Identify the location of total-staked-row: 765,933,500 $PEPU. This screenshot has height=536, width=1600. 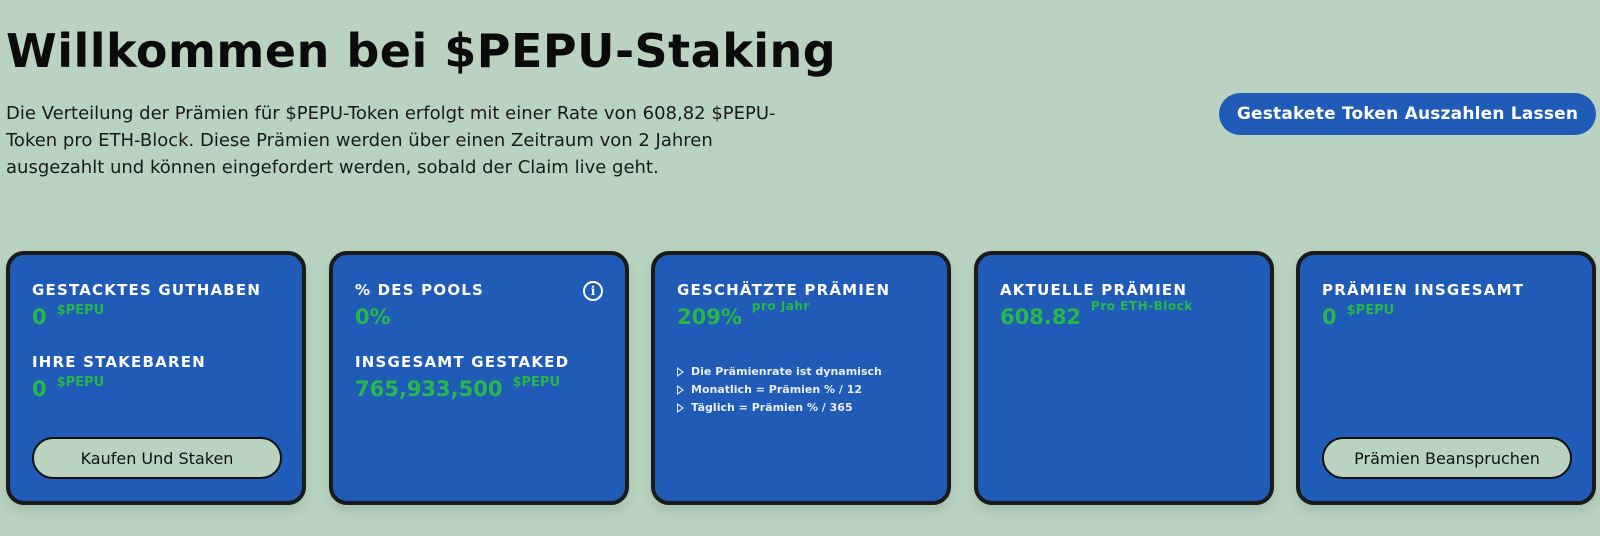
(490, 388).